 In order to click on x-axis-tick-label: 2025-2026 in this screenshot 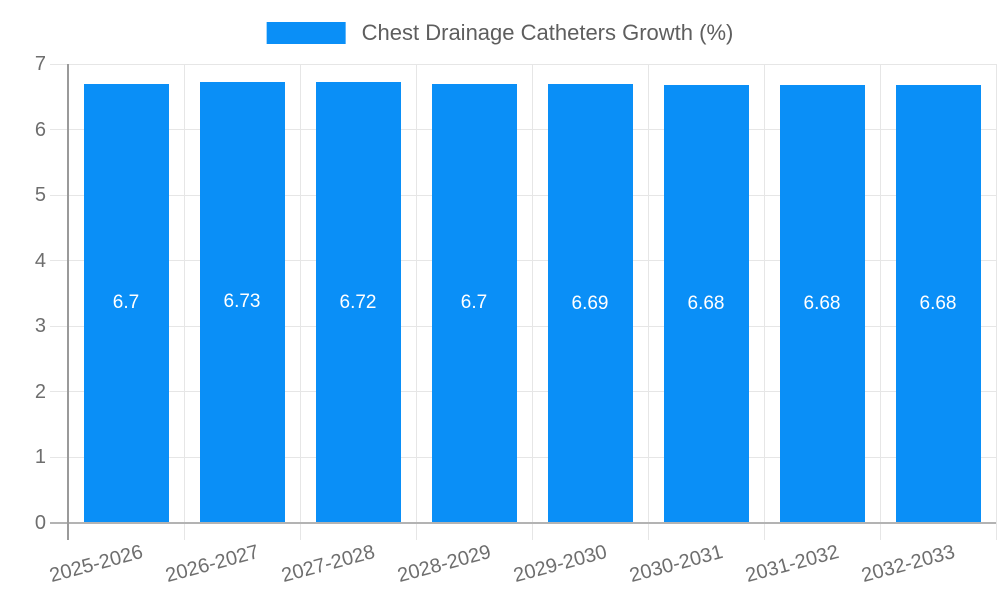, I will do `click(96, 564)`.